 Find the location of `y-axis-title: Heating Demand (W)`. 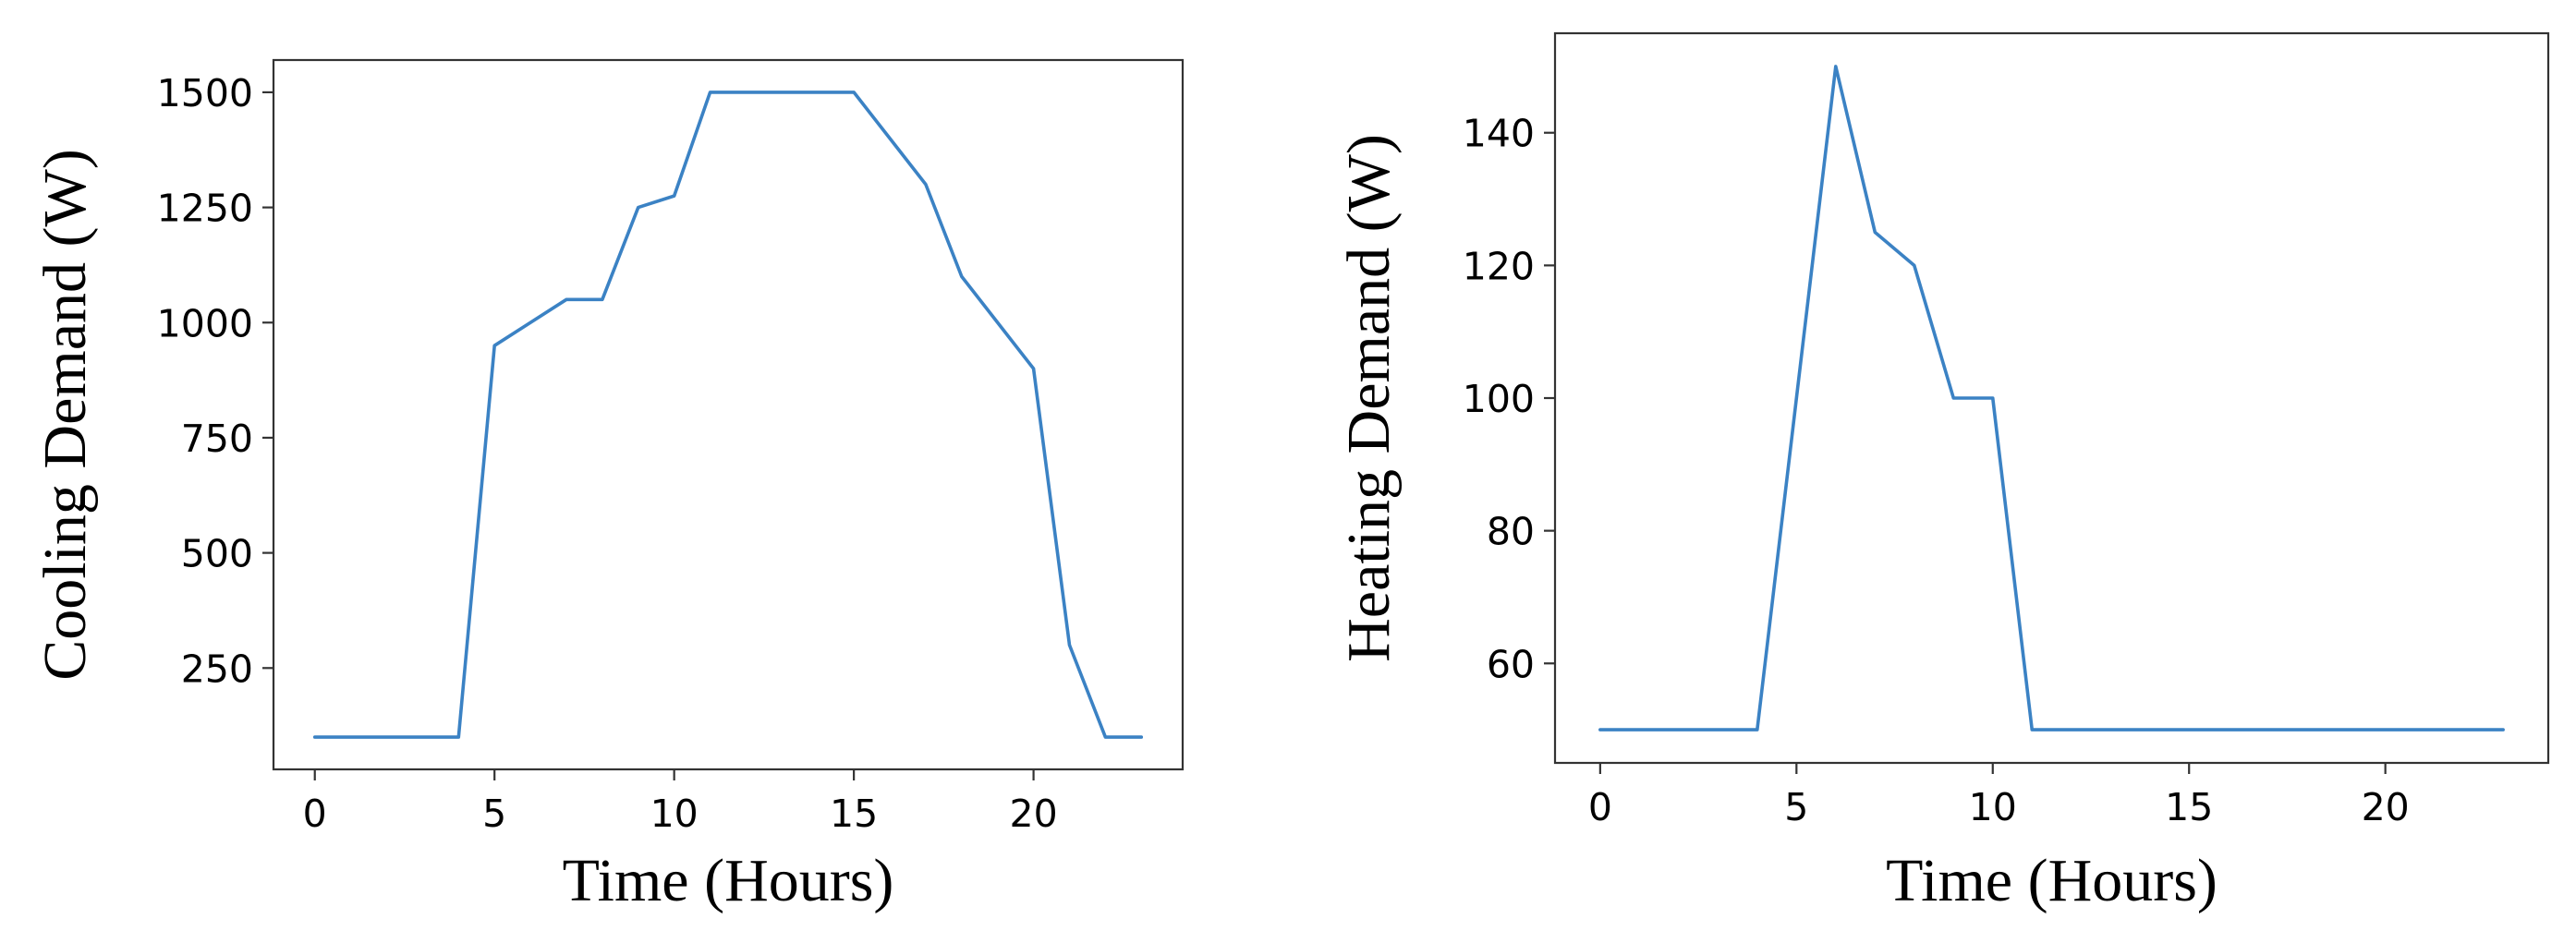

y-axis-title: Heating Demand (W) is located at coordinates (1369, 398).